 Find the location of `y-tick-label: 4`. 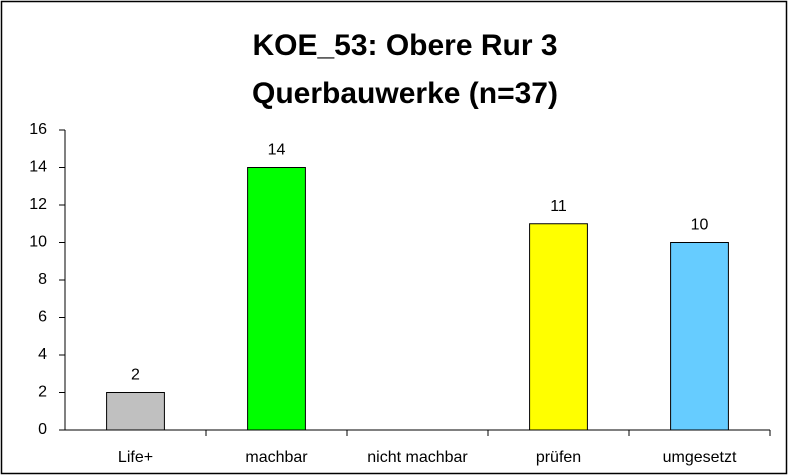

y-tick-label: 4 is located at coordinates (42, 354).